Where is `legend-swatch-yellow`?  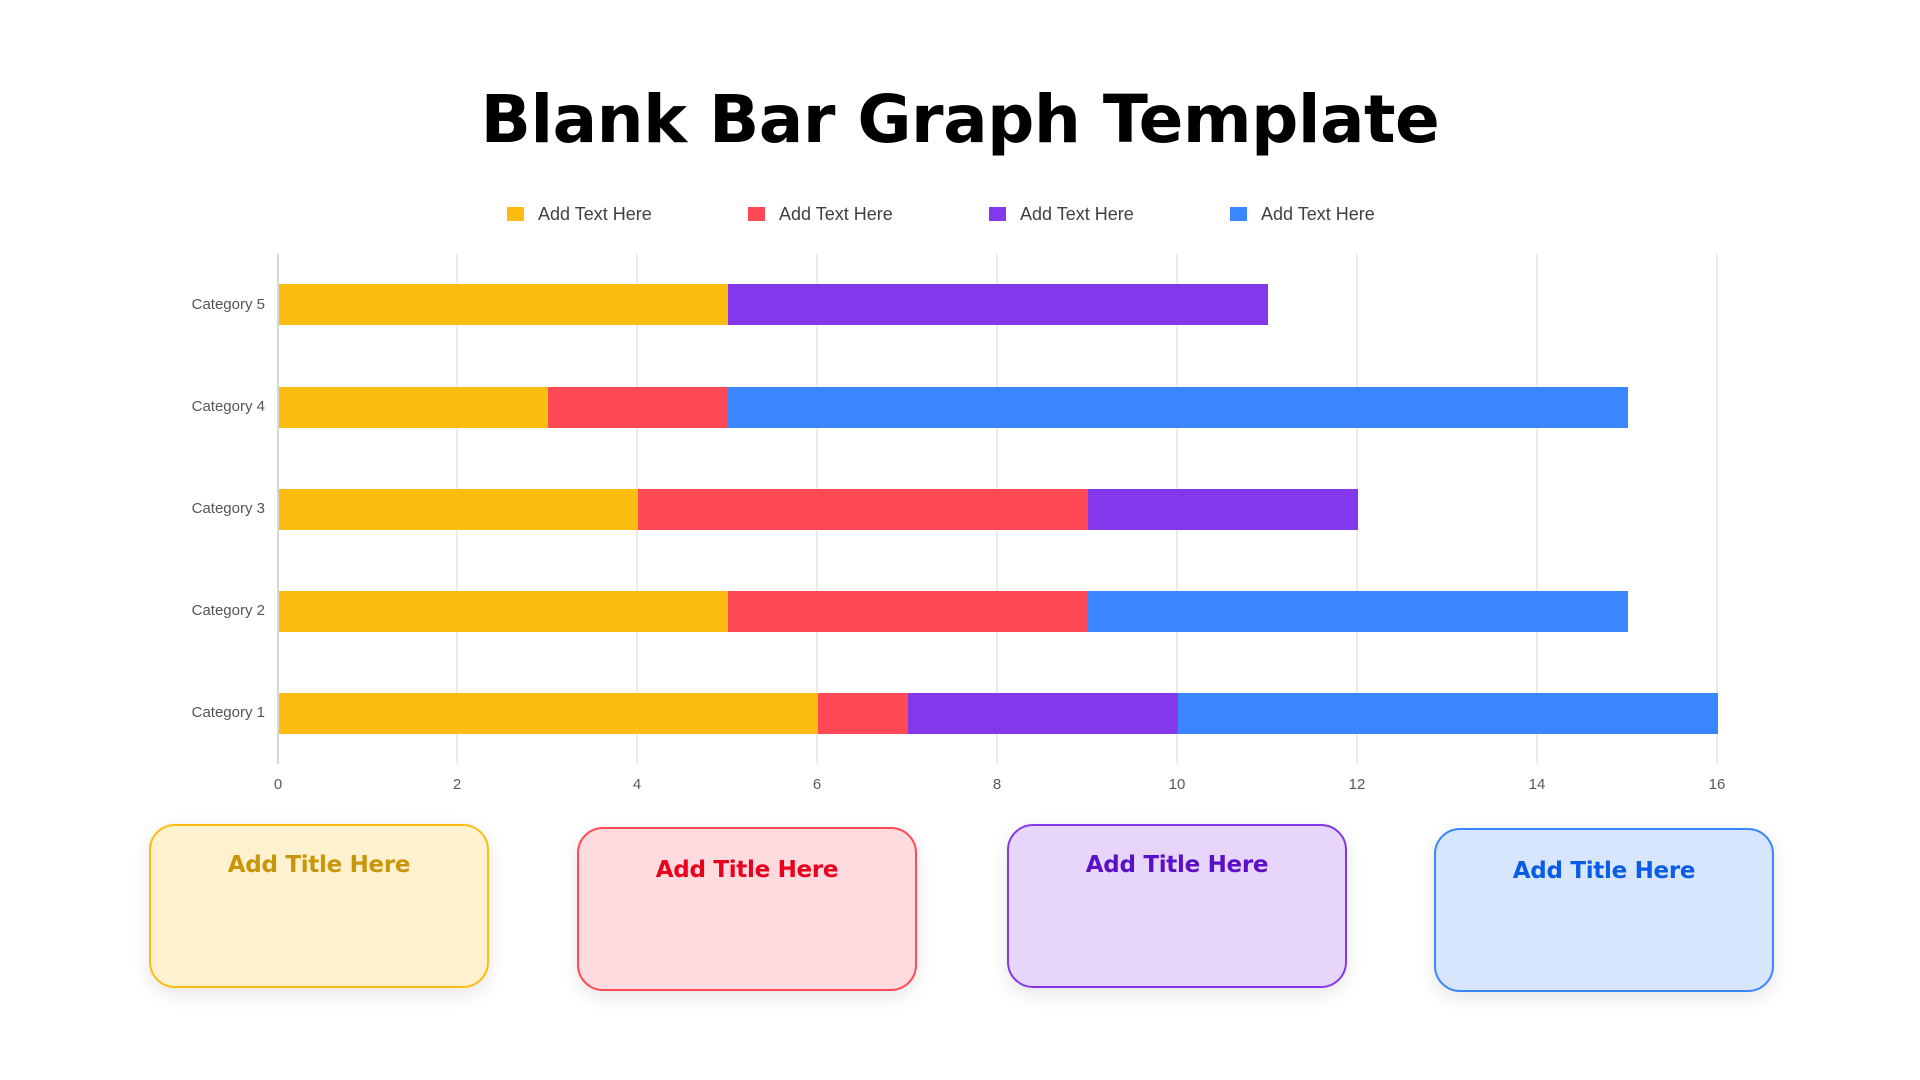
legend-swatch-yellow is located at coordinates (515, 214).